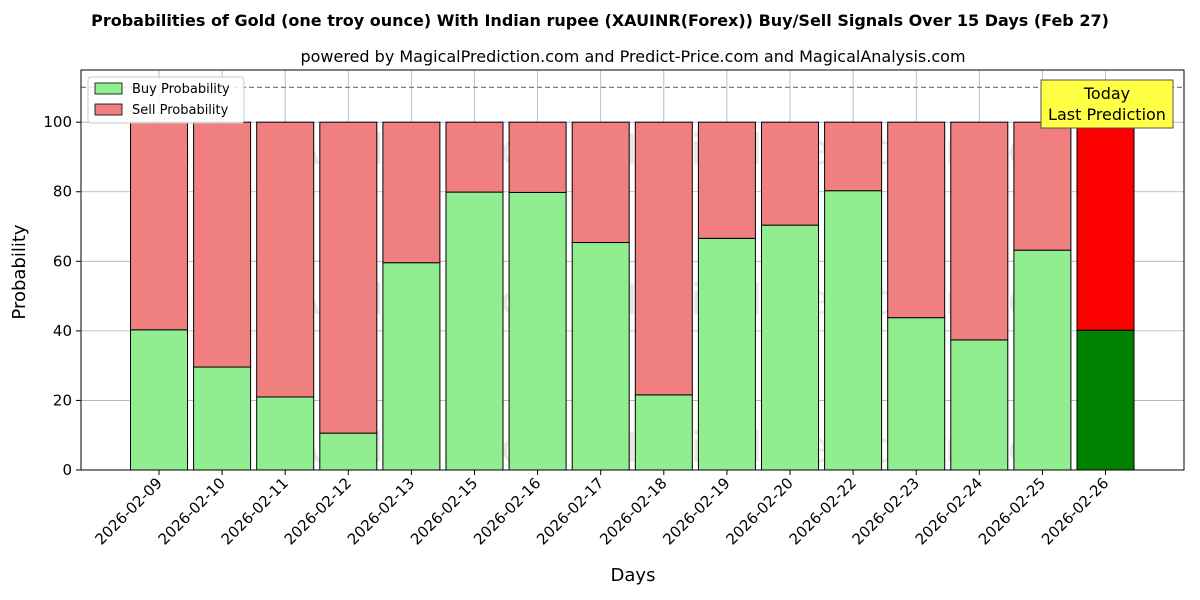  What do you see at coordinates (180, 110) in the screenshot?
I see `legend-label-sell: Sell Probability` at bounding box center [180, 110].